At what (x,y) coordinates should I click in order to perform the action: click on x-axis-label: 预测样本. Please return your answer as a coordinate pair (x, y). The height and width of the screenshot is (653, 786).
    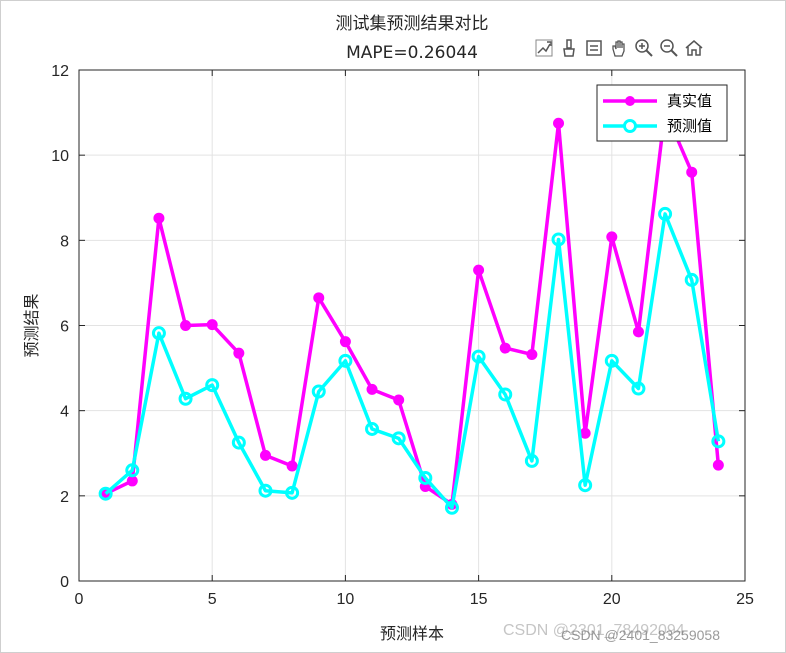
    Looking at the image, I should click on (412, 633).